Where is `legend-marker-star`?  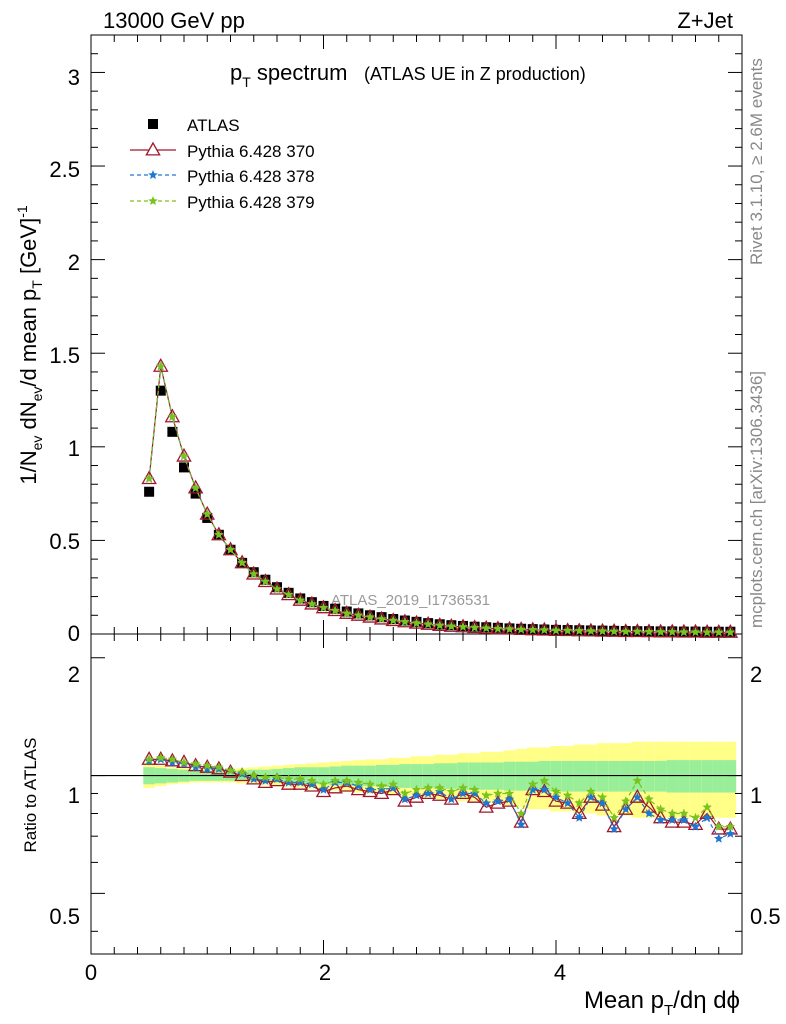 legend-marker-star is located at coordinates (153, 174).